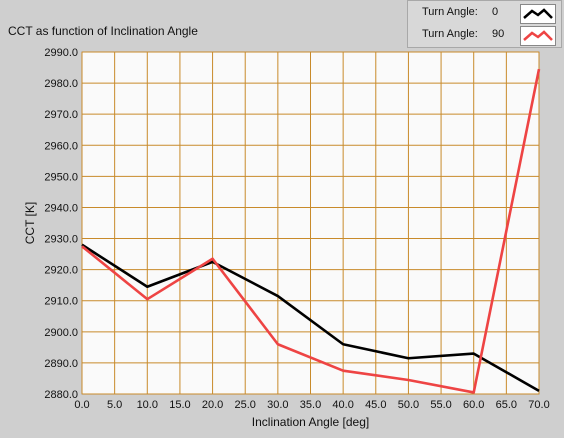 This screenshot has width=564, height=438. Describe the element at coordinates (310, 405) in the screenshot. I see `x-tick-label: 35.0` at that location.